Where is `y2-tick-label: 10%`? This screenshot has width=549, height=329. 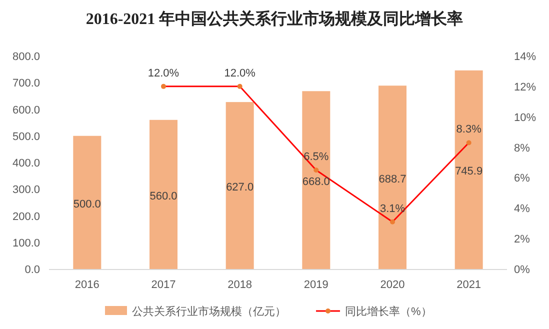
y2-tick-label: 10% is located at coordinates (525, 118).